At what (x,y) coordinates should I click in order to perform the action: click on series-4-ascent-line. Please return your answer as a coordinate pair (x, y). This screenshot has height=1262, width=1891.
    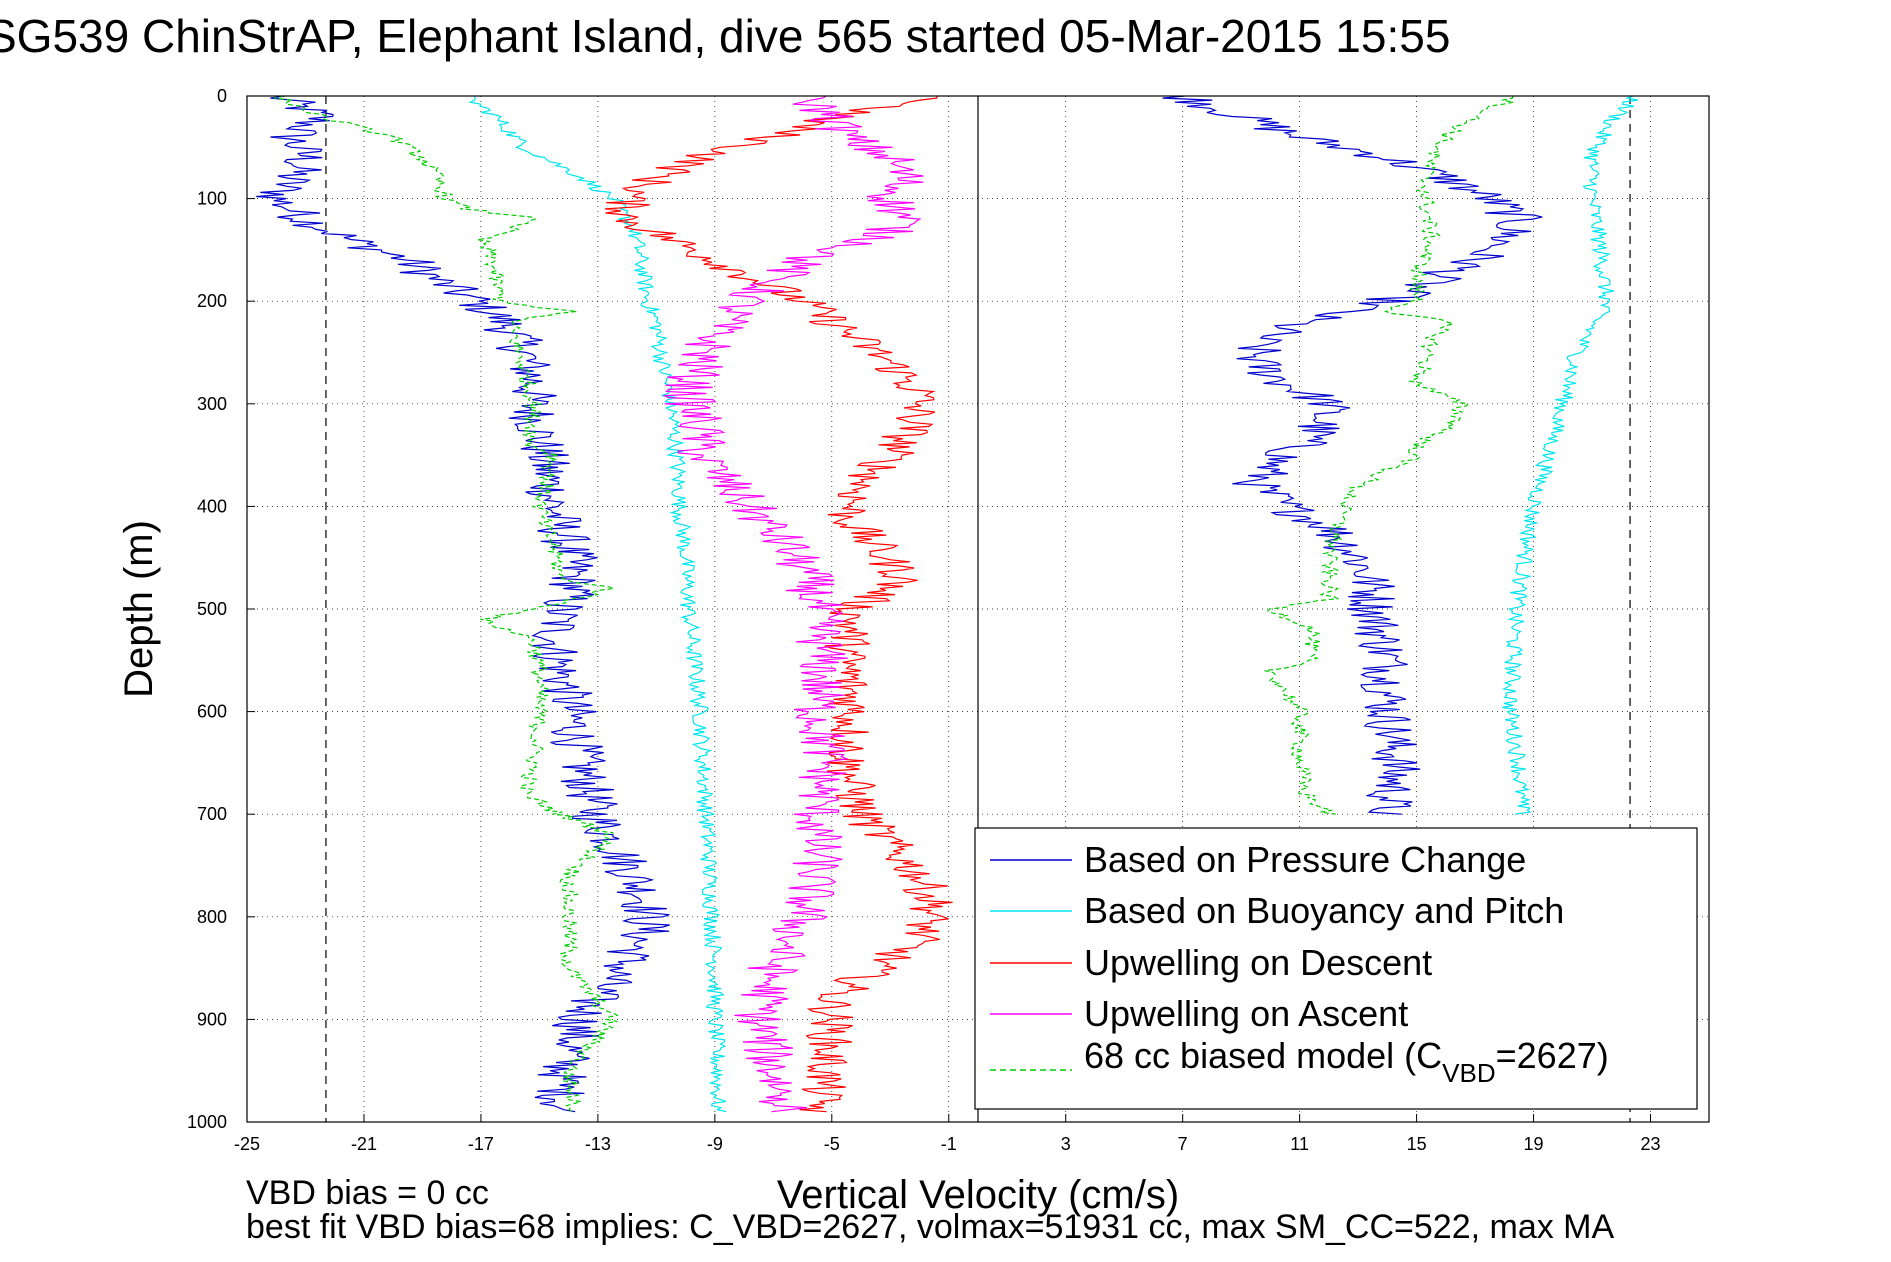
    Looking at the image, I should click on (1389, 455).